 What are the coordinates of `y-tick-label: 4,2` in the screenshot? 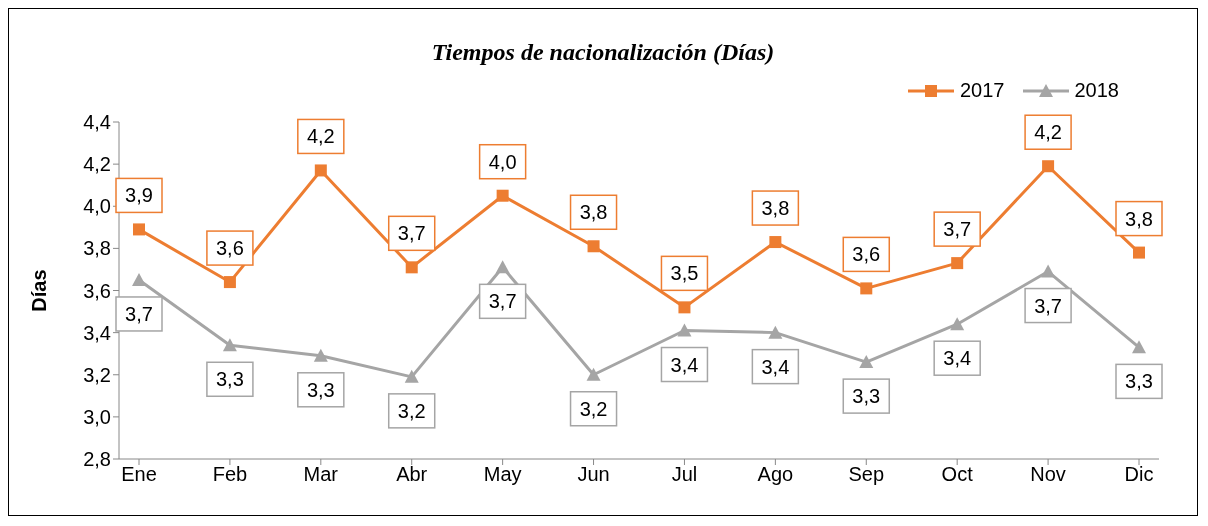 It's located at (97, 164).